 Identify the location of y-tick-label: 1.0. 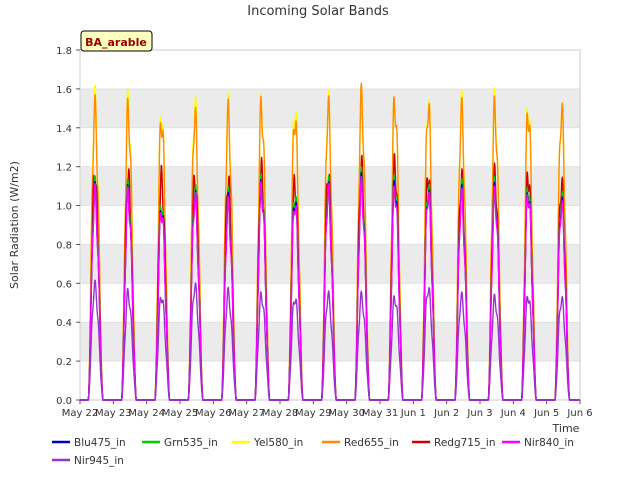
(64, 207).